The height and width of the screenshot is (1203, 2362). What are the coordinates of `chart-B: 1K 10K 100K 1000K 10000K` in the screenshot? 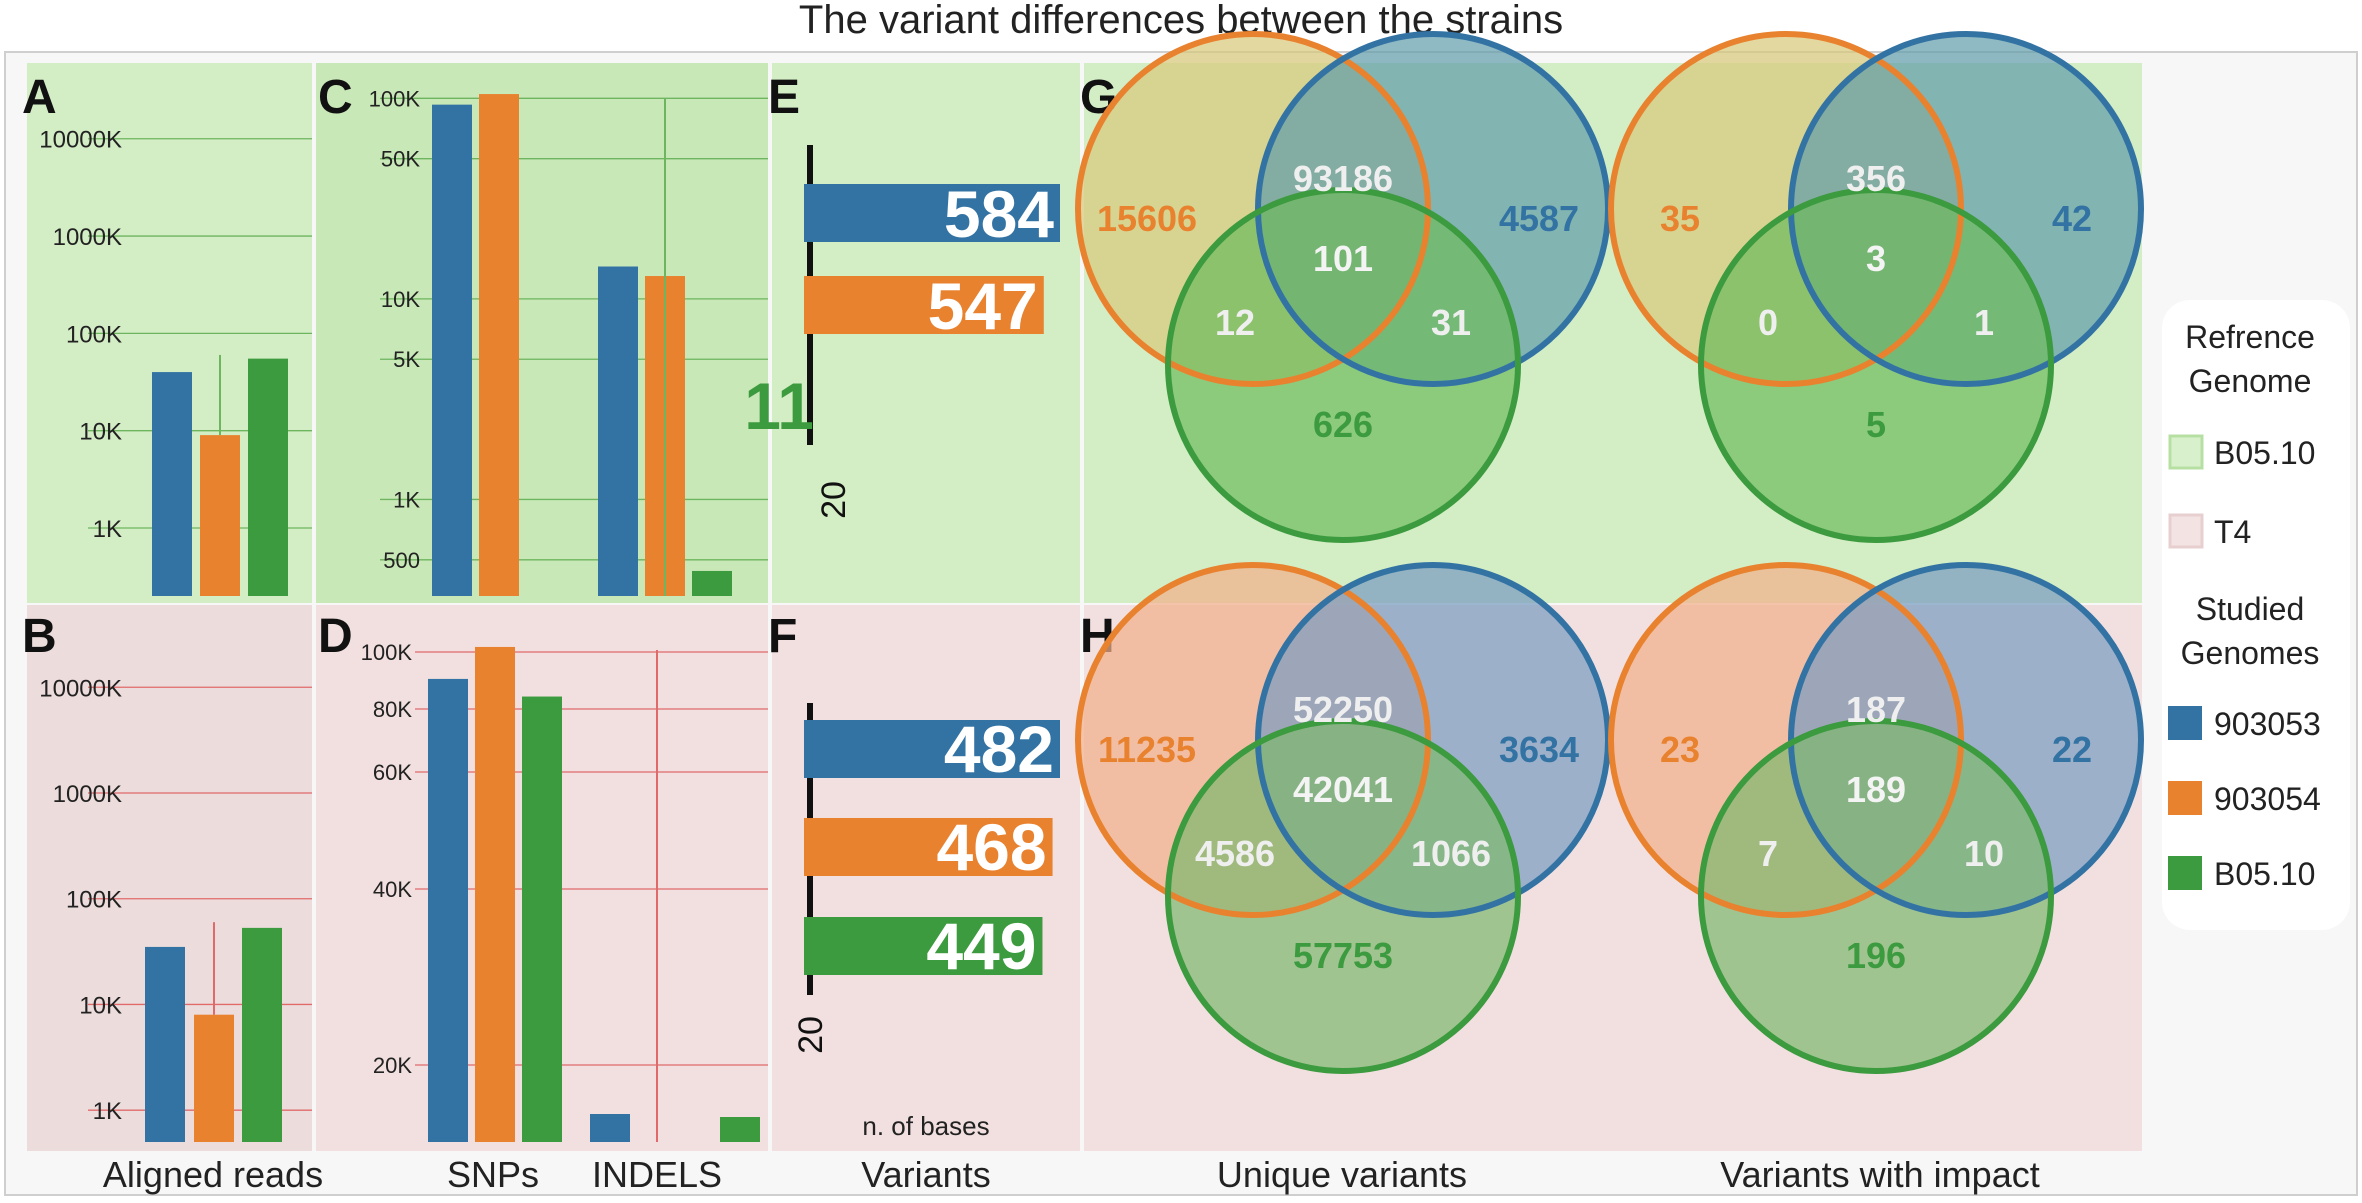 It's located at (175, 908).